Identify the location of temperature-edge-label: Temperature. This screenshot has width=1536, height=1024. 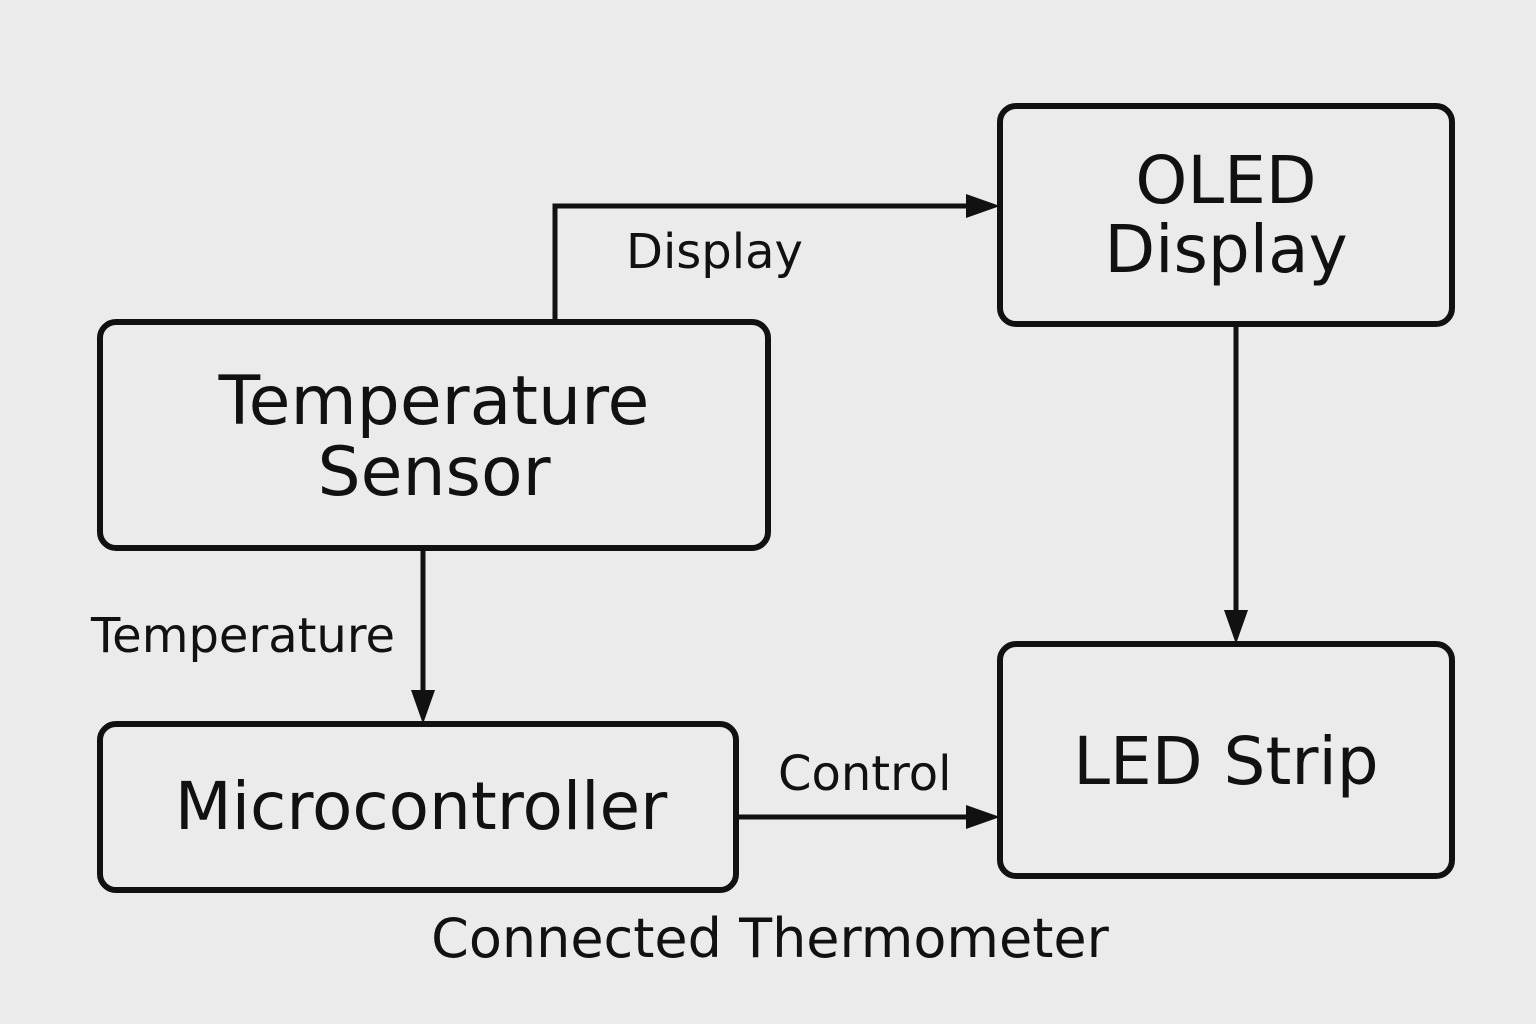
(243, 636).